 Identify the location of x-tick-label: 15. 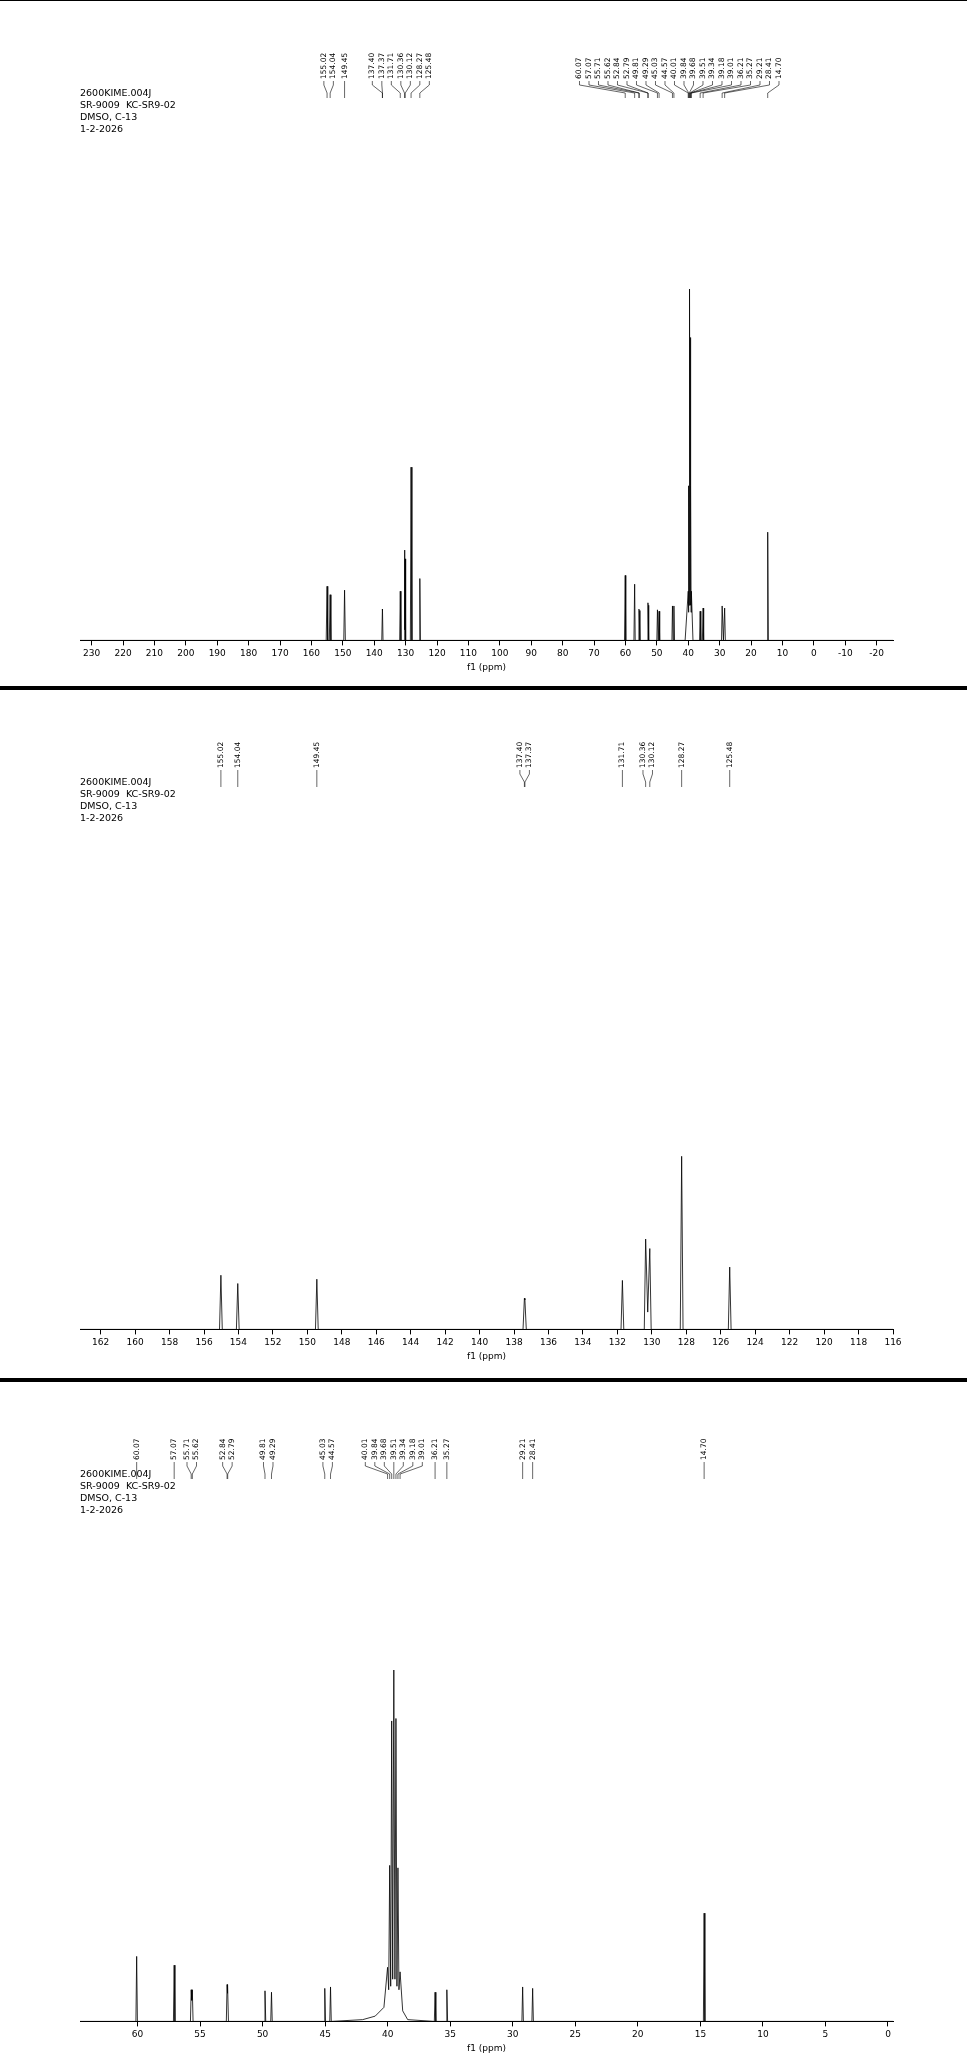
(700, 2034).